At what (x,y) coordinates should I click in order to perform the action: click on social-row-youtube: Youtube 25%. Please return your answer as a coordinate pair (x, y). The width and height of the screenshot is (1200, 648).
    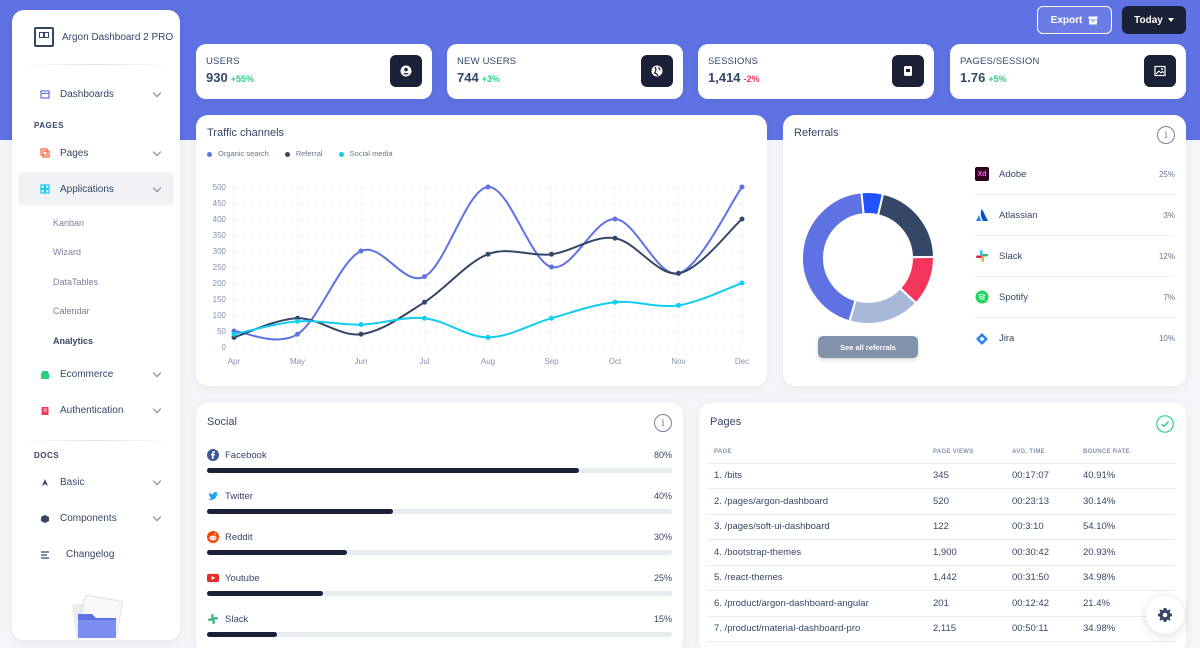
    Looking at the image, I should click on (439, 591).